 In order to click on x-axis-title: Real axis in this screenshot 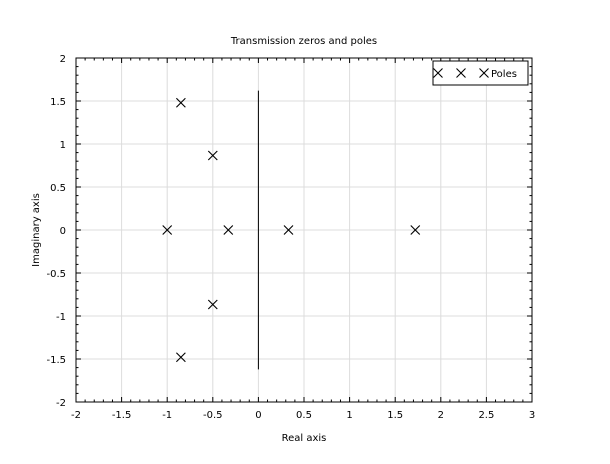, I will do `click(304, 438)`.